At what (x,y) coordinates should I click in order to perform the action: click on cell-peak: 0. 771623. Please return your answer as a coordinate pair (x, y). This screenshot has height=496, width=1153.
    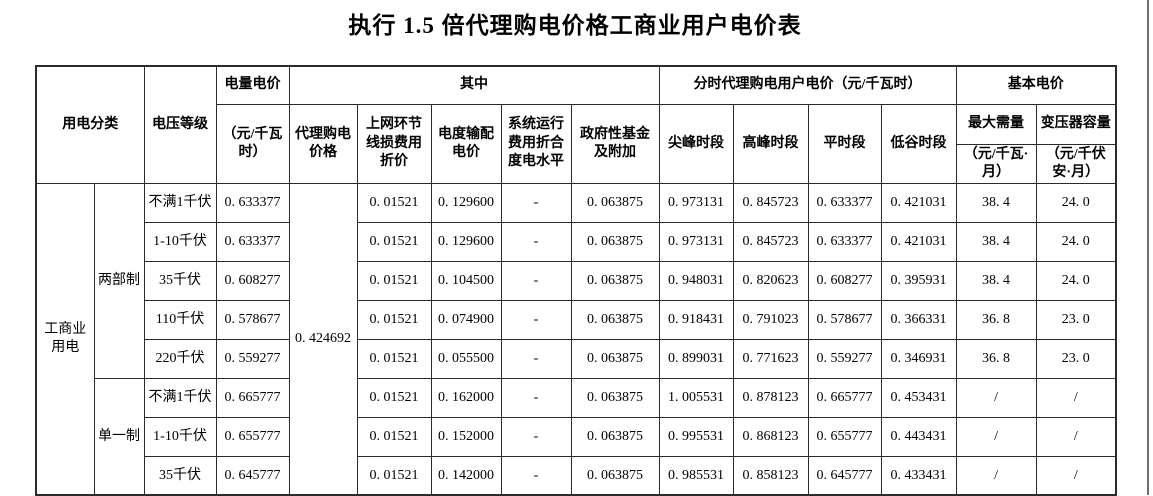
    Looking at the image, I should click on (770, 358).